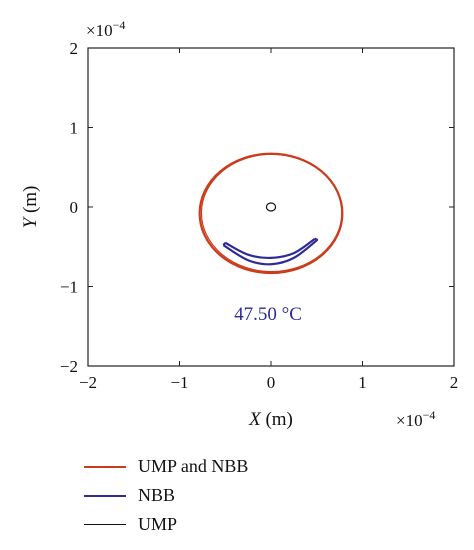 The image size is (474, 550). Describe the element at coordinates (105, 466) in the screenshot. I see `legend-swatch-ump-and-nbb` at that location.